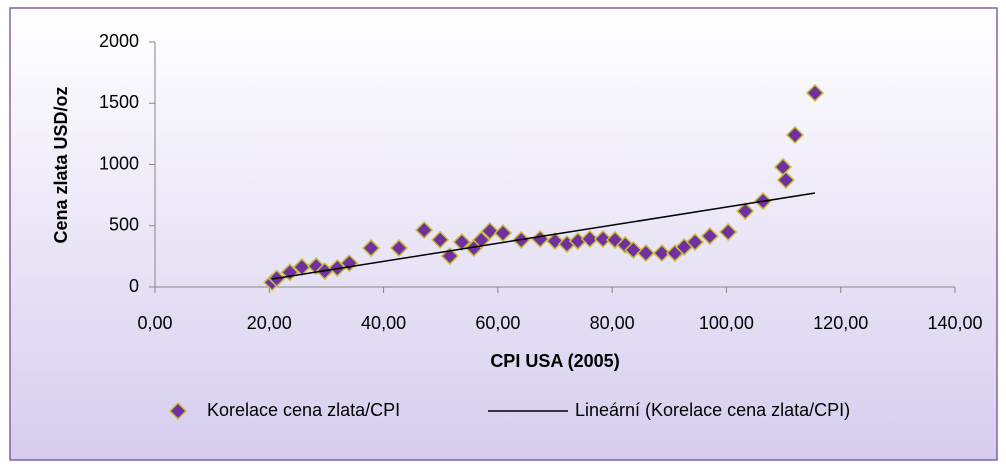  Describe the element at coordinates (124, 225) in the screenshot. I see `y-tick-label: 500` at that location.